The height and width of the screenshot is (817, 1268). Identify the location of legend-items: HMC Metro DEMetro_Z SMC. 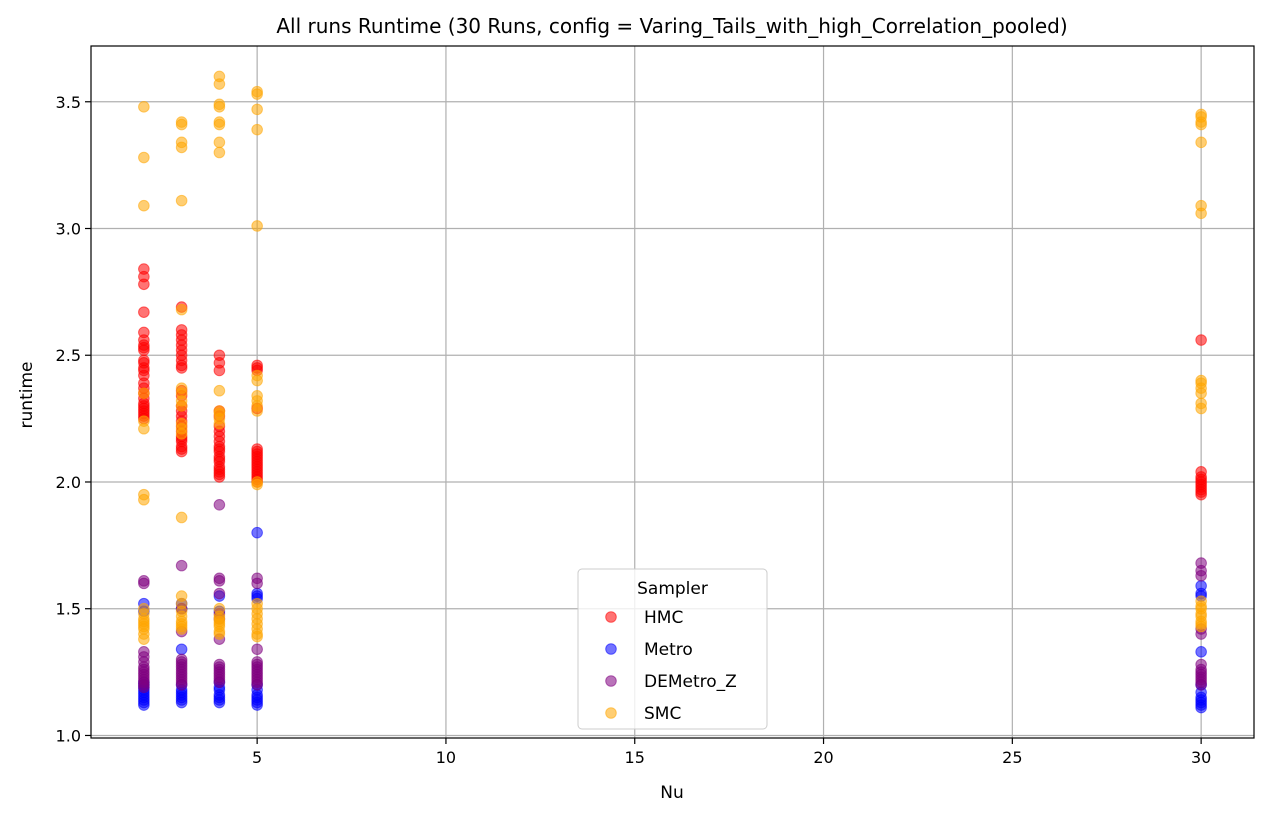
(671, 666).